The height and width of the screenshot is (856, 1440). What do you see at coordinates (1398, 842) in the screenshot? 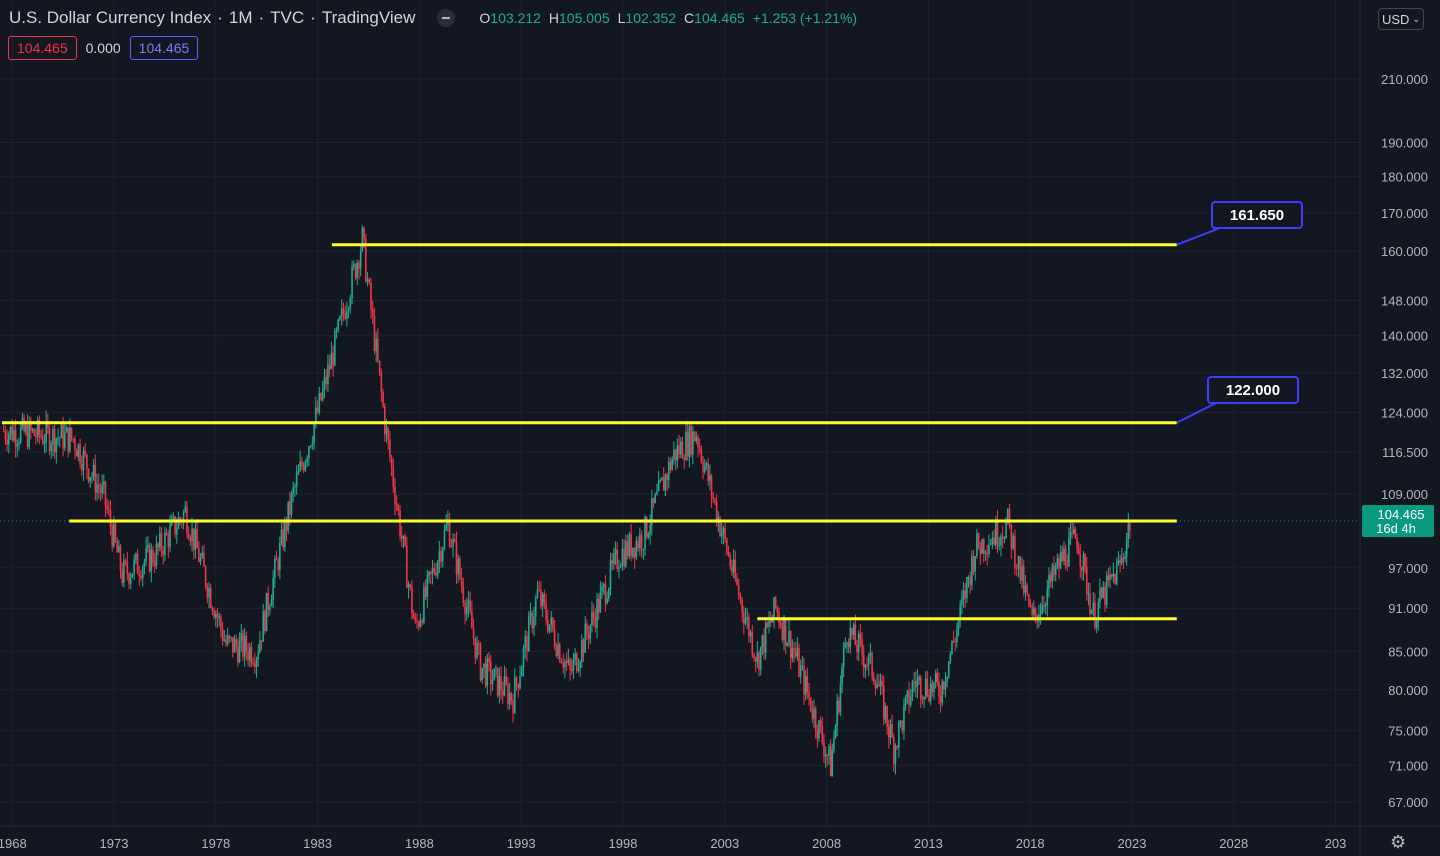
I see `gear-icon: ⚙` at bounding box center [1398, 842].